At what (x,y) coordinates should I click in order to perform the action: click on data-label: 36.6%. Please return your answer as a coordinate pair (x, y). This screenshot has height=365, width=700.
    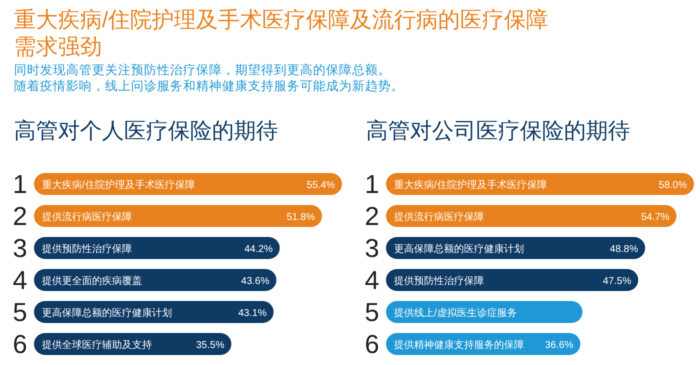
    Looking at the image, I should click on (559, 345).